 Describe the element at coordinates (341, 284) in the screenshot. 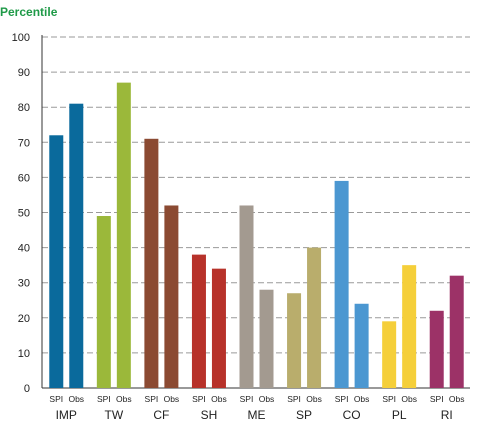

I see `bar-co-spi` at that location.